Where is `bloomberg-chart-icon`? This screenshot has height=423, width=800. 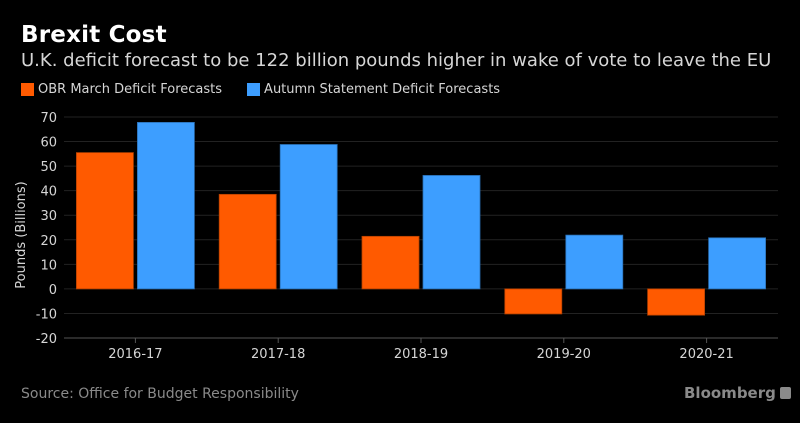 bloomberg-chart-icon is located at coordinates (785, 393).